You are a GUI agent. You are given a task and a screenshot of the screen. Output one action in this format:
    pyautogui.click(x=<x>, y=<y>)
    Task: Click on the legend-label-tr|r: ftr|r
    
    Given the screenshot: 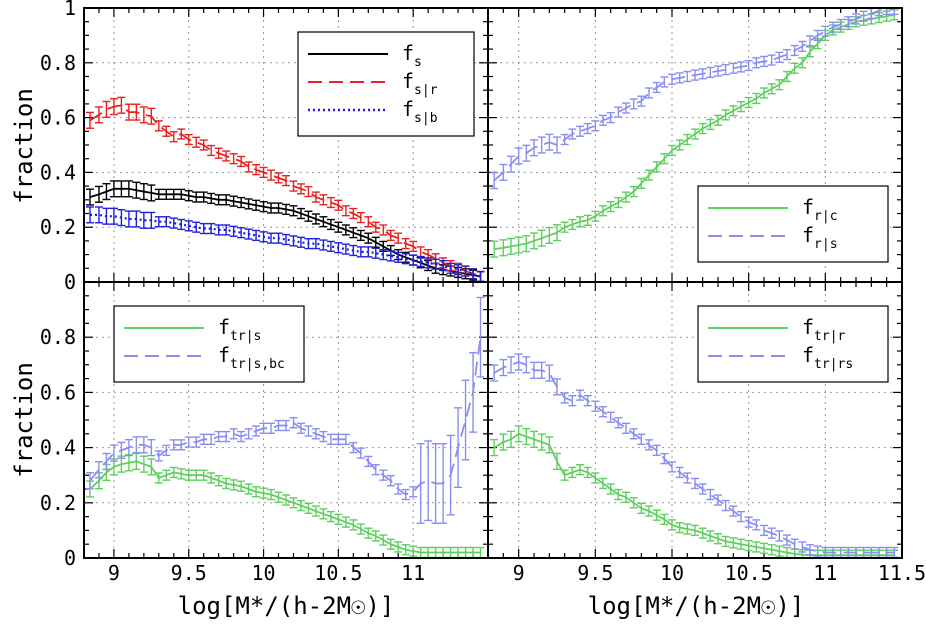 What is the action you would take?
    pyautogui.click(x=824, y=329)
    